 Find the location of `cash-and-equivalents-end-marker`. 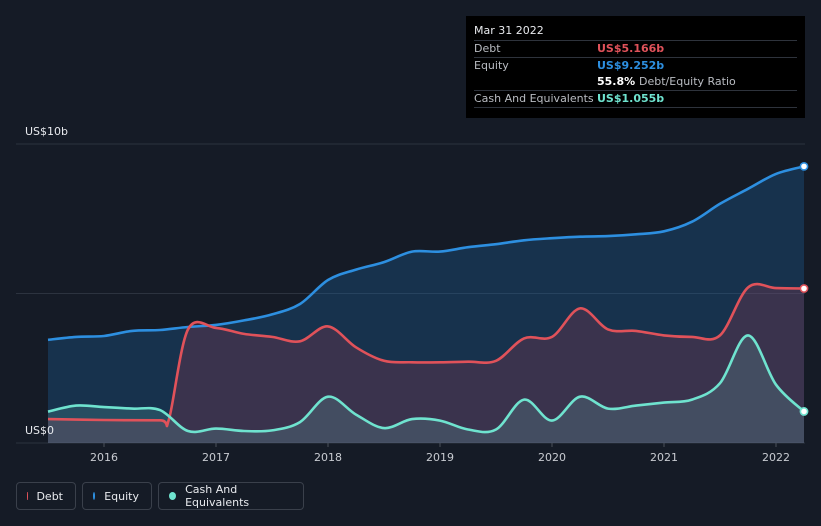

cash-and-equivalents-end-marker is located at coordinates (804, 411).